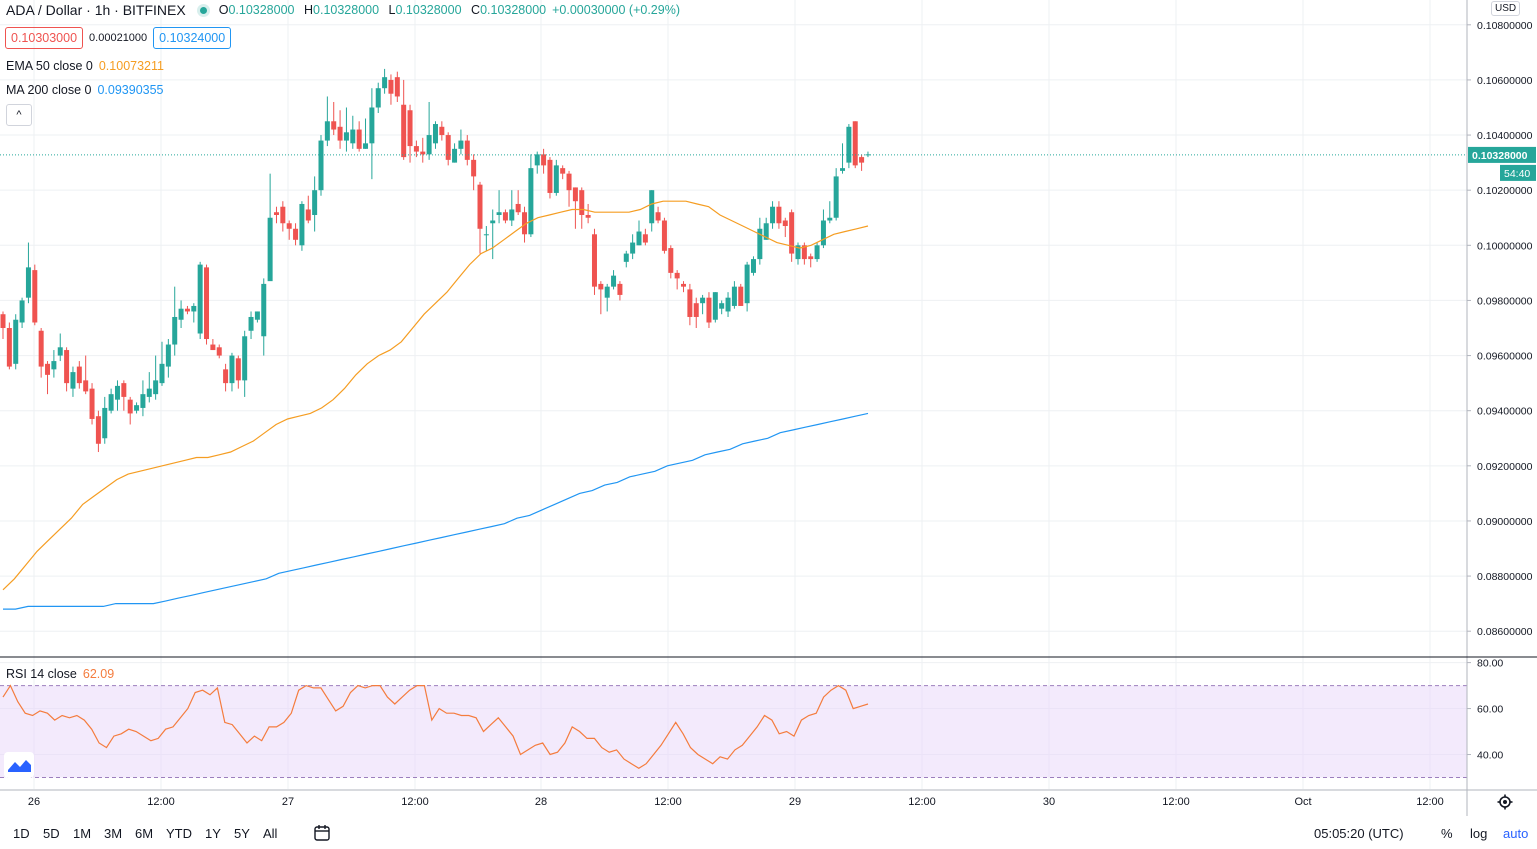  What do you see at coordinates (203, 10) in the screenshot?
I see `market-status-icon` at bounding box center [203, 10].